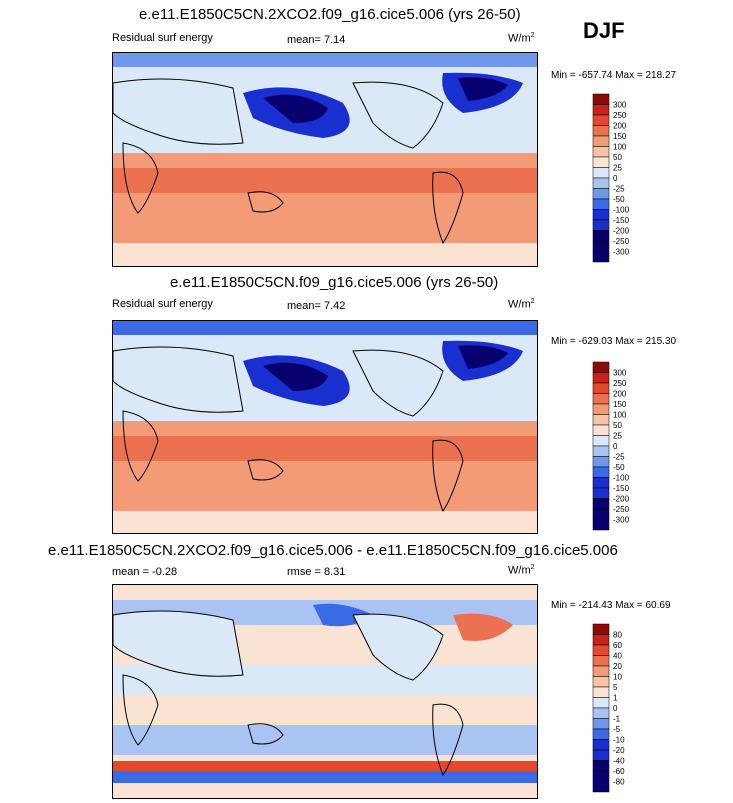  Describe the element at coordinates (619, 740) in the screenshot. I see `colorbar-tick-label: -10` at that location.